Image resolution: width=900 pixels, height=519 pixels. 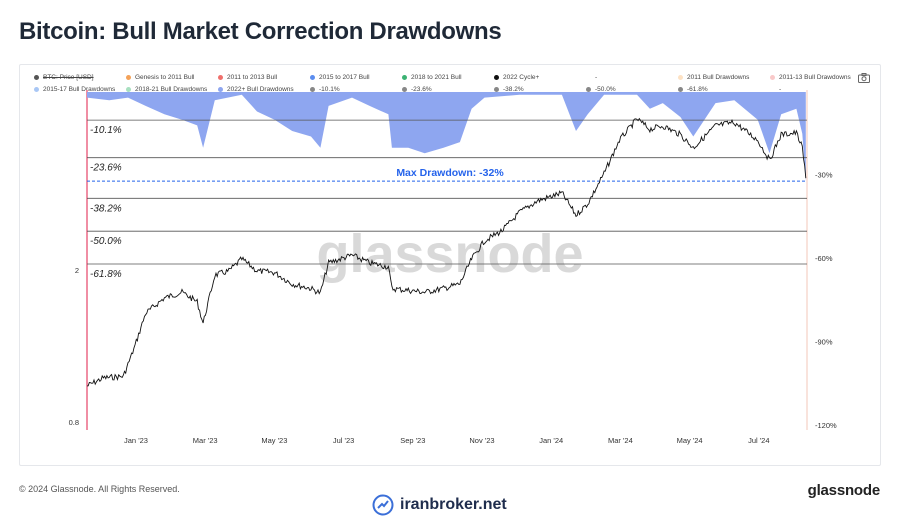 What do you see at coordinates (620, 440) in the screenshot?
I see `x-tick-label: Mar '24` at bounding box center [620, 440].